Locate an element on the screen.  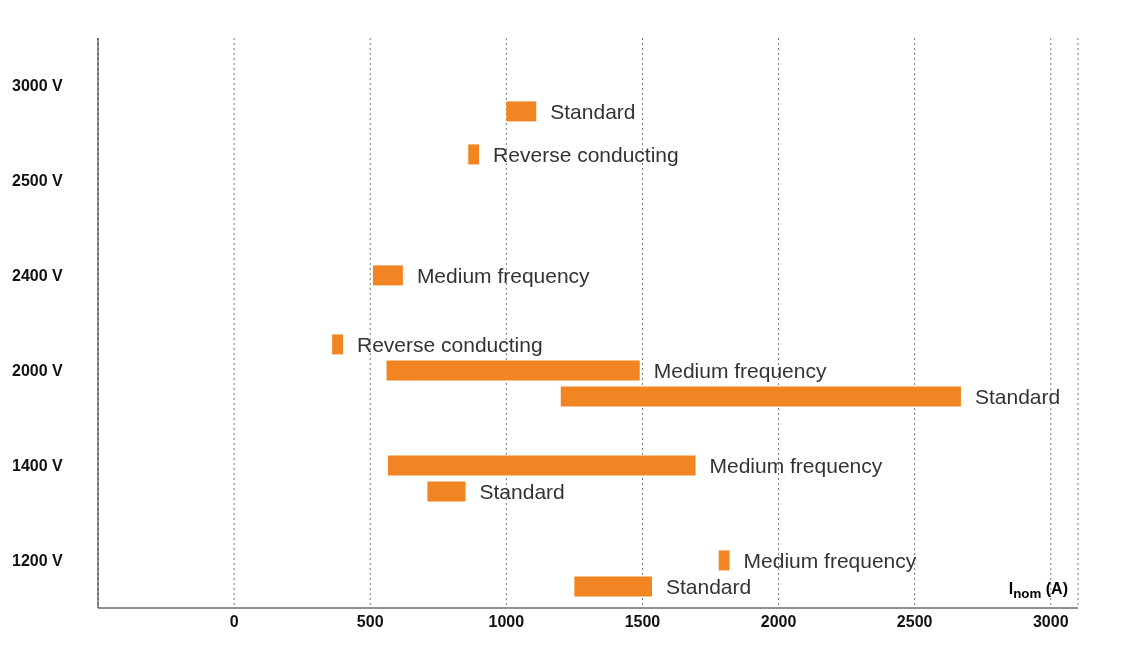
y-tick-label: 1200 V is located at coordinates (38, 560).